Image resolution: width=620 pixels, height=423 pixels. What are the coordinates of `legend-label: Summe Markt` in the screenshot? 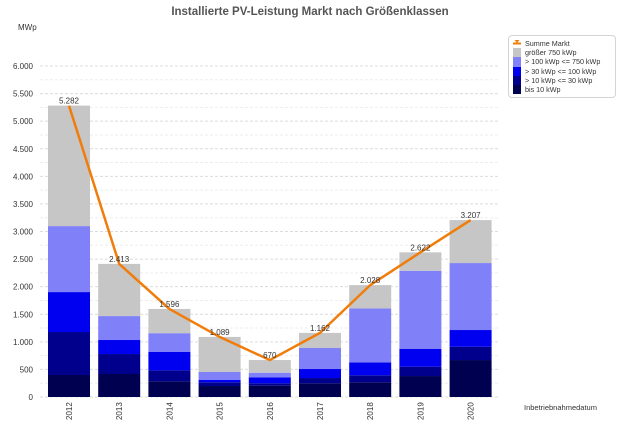 It's located at (547, 44).